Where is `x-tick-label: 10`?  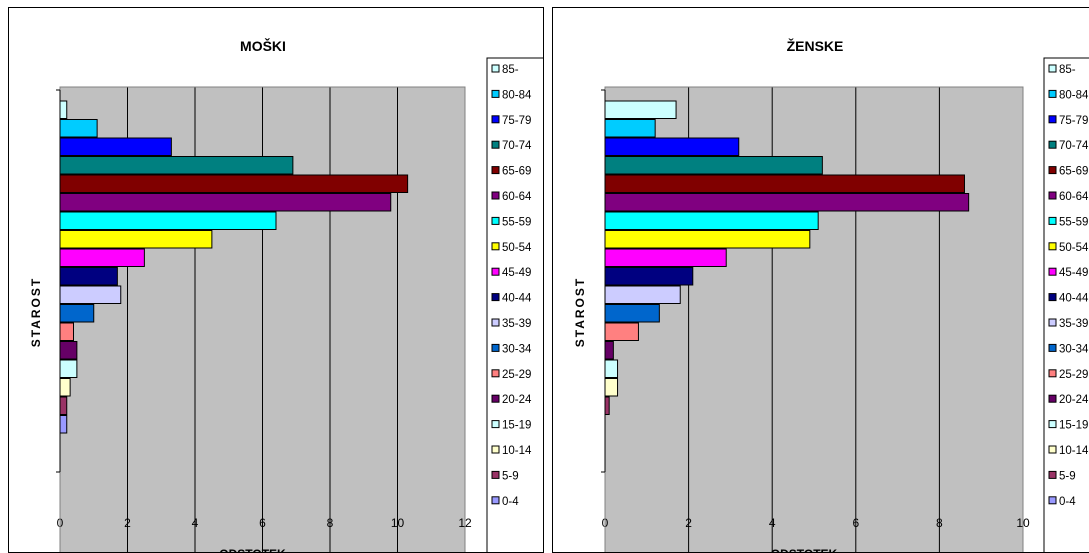
x-tick-label: 10 is located at coordinates (398, 523).